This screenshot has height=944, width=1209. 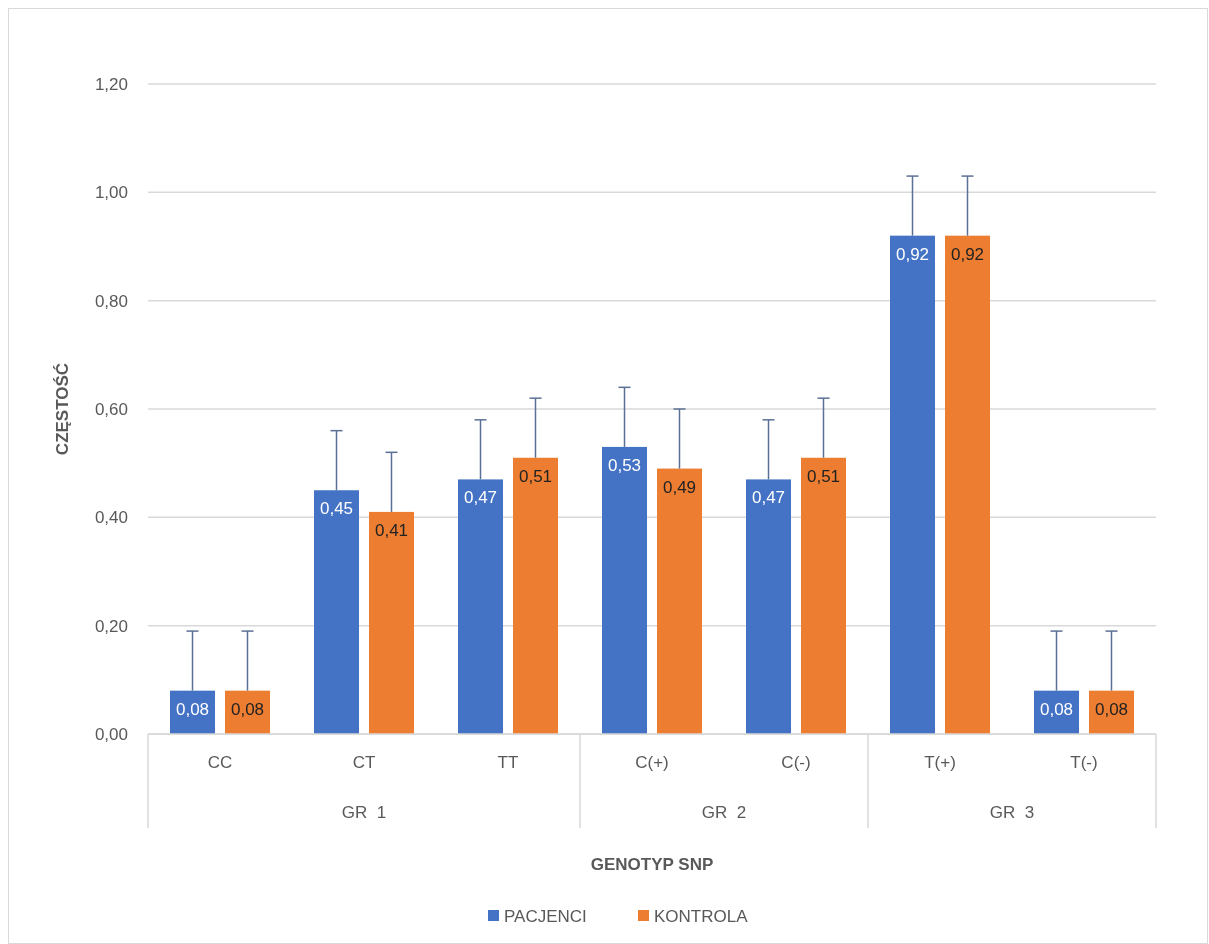 What do you see at coordinates (111, 734) in the screenshot?
I see `y-tick-label: 0,00` at bounding box center [111, 734].